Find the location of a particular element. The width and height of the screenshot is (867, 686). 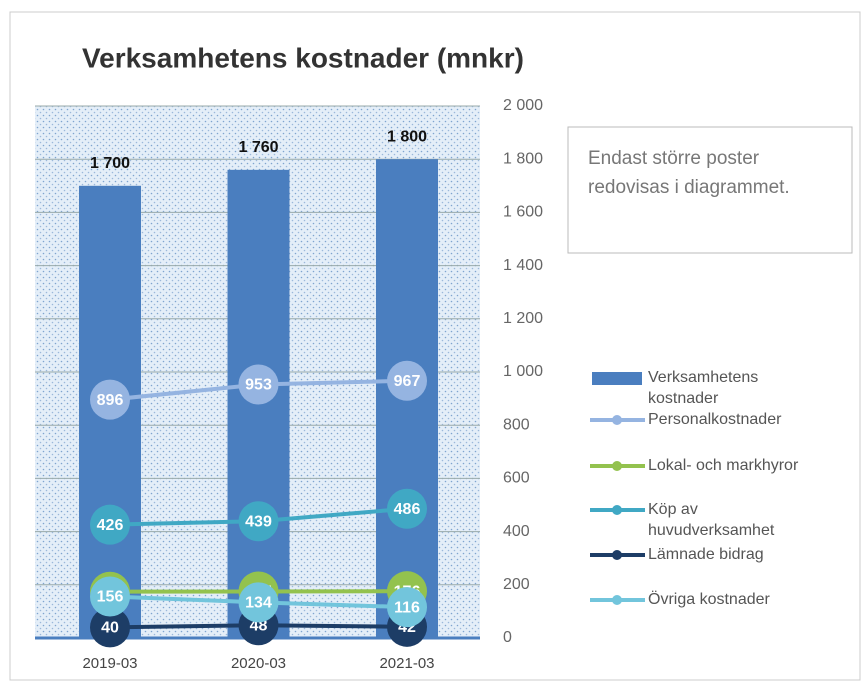

data-label: 134 is located at coordinates (258, 603).